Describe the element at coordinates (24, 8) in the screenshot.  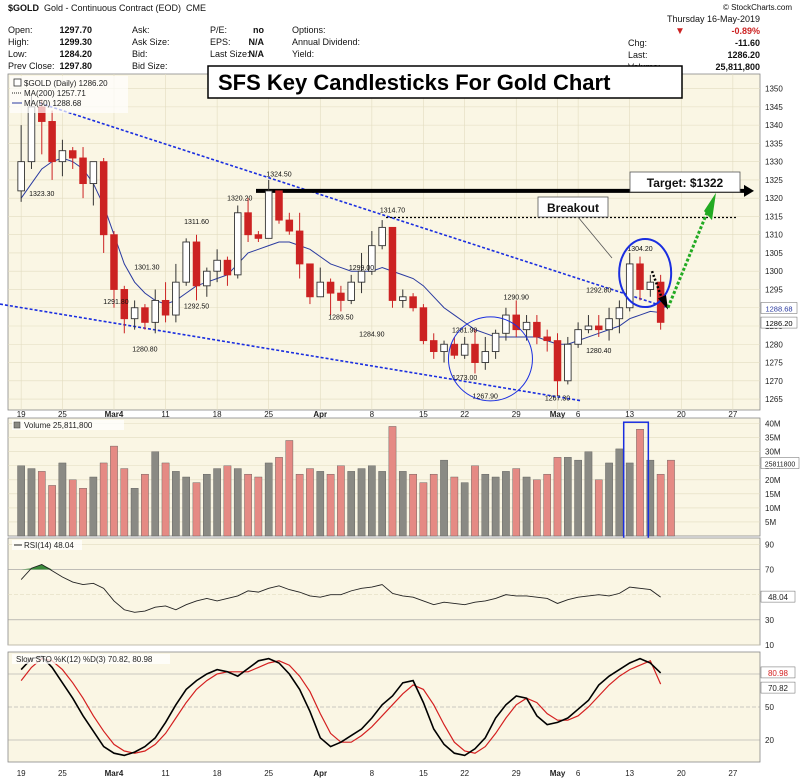
I see `symbol-text: $GOLD` at that location.